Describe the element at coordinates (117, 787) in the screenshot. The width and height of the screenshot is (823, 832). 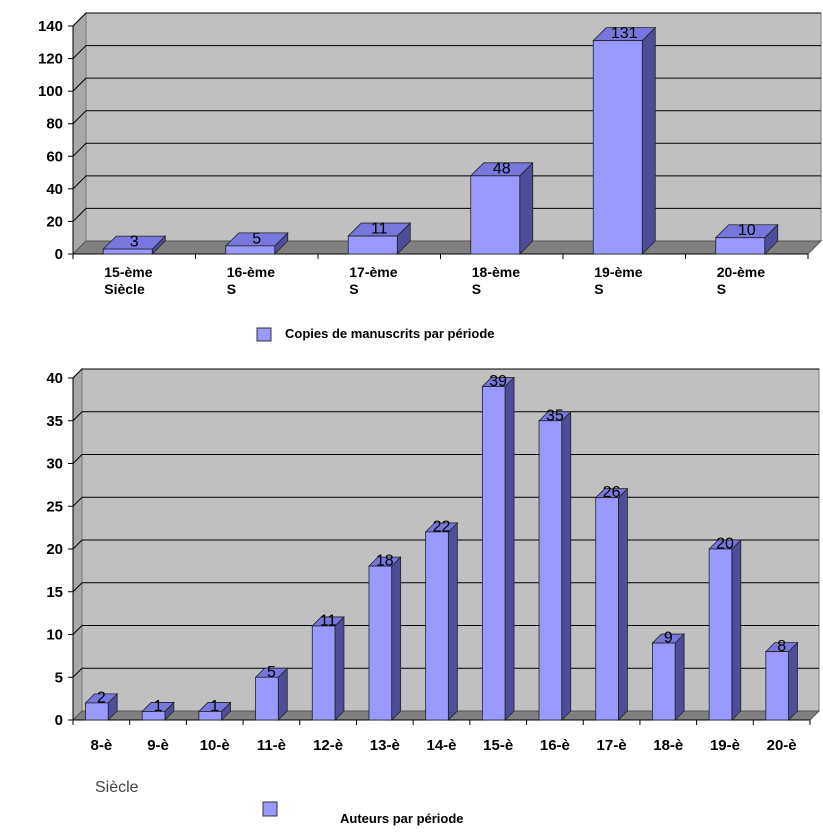
I see `x-axis-title: Siècle` at that location.